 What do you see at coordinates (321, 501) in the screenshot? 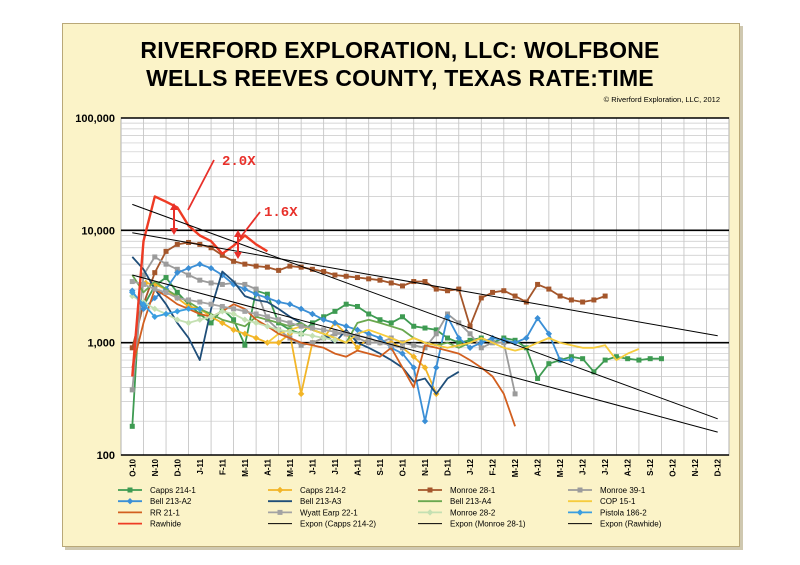
I see `legend-label-bell-213-a3: Bell 213-A3` at bounding box center [321, 501].